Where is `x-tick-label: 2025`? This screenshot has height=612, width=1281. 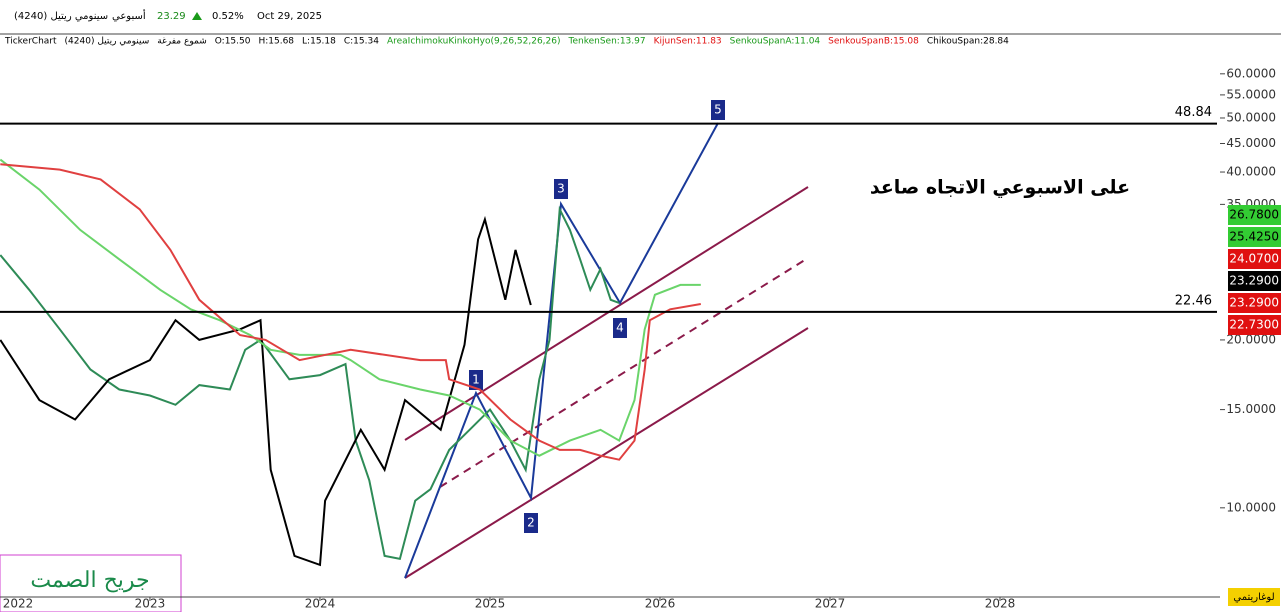 x-tick-label: 2025 is located at coordinates (490, 604).